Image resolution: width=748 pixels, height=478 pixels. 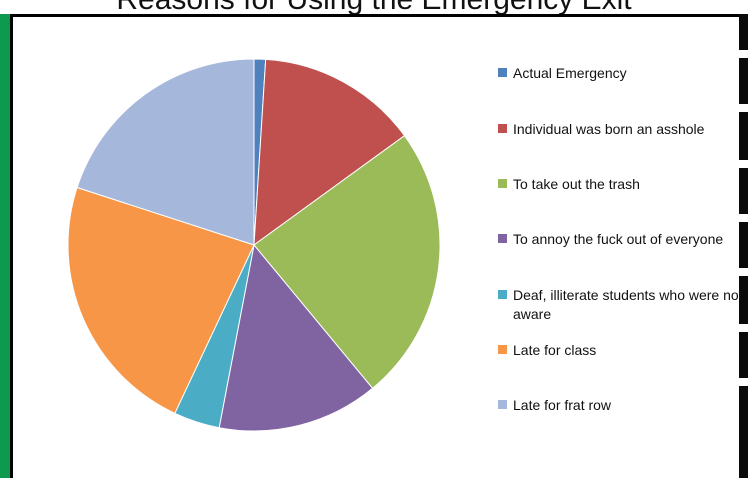 What do you see at coordinates (502, 349) in the screenshot?
I see `legend-swatch-late-for-class` at bounding box center [502, 349].